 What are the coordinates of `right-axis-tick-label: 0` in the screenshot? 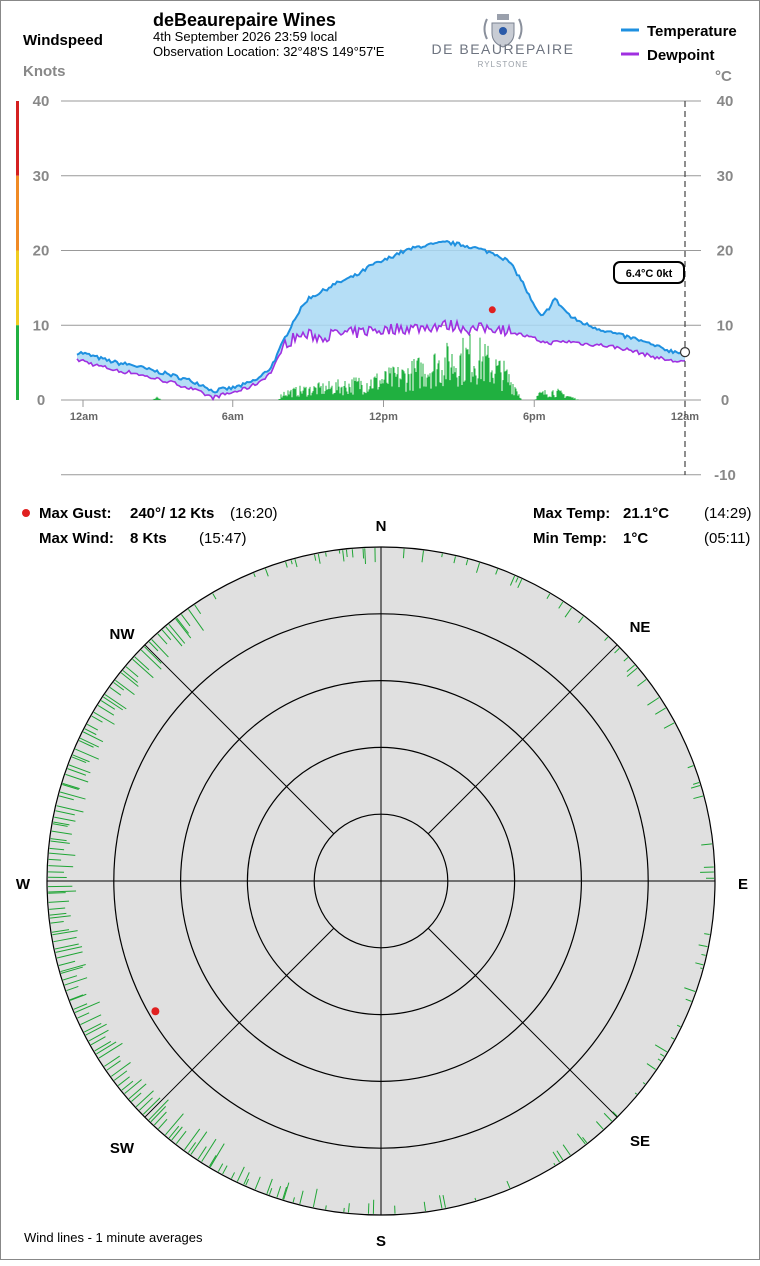 It's located at (725, 400).